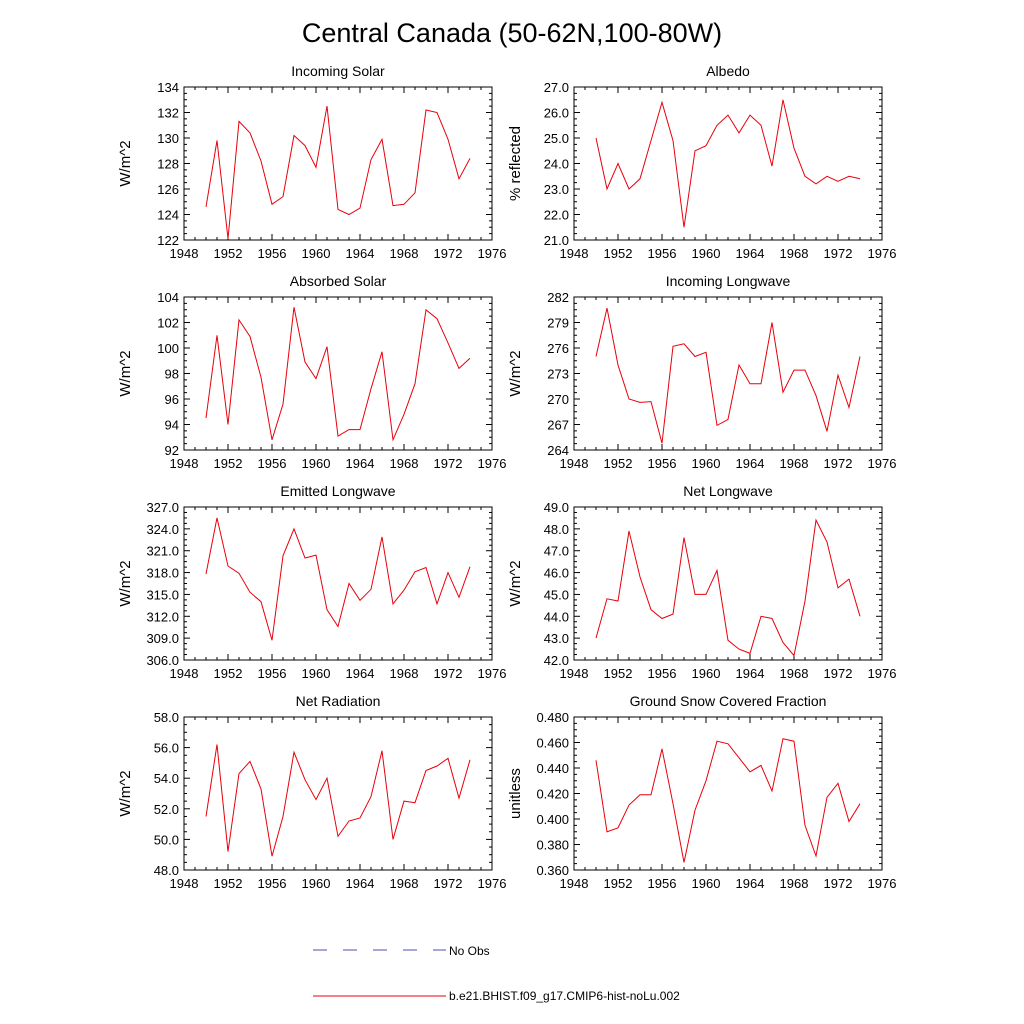 The height and width of the screenshot is (1024, 1024). I want to click on y-tick-label: 132, so click(168, 113).